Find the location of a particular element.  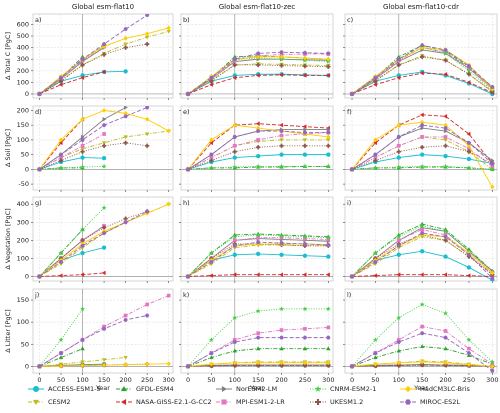

panel-label: l) is located at coordinates (349, 295).